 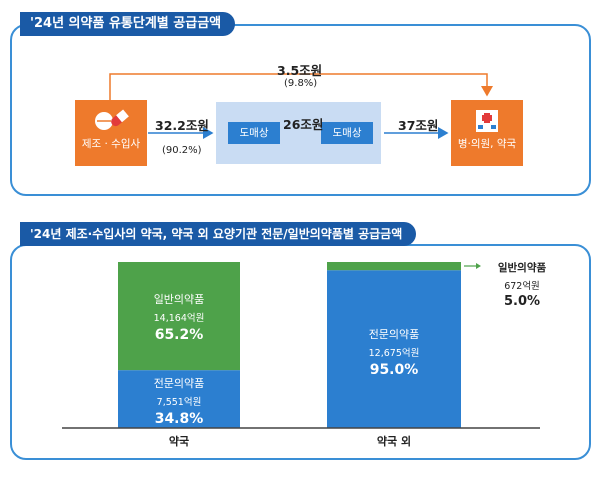 I want to click on to-wholesale-pct-label: (90.2%), so click(x=182, y=150).